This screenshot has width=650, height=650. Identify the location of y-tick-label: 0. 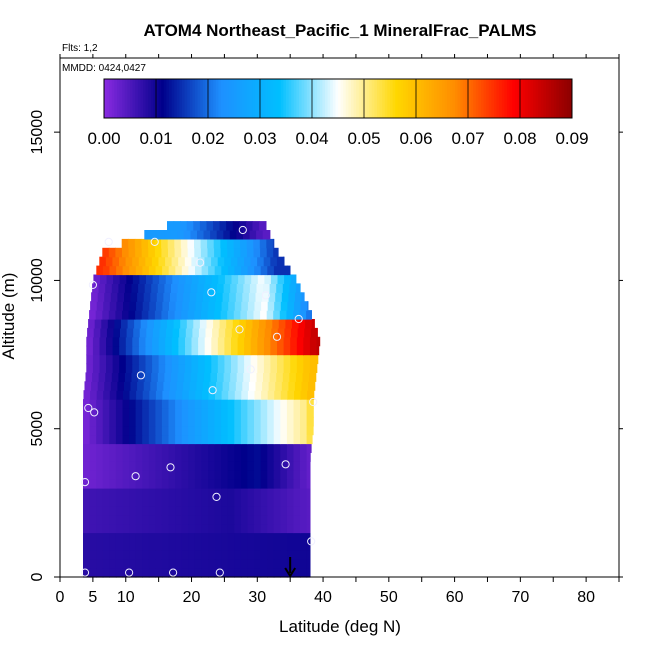
(37, 576).